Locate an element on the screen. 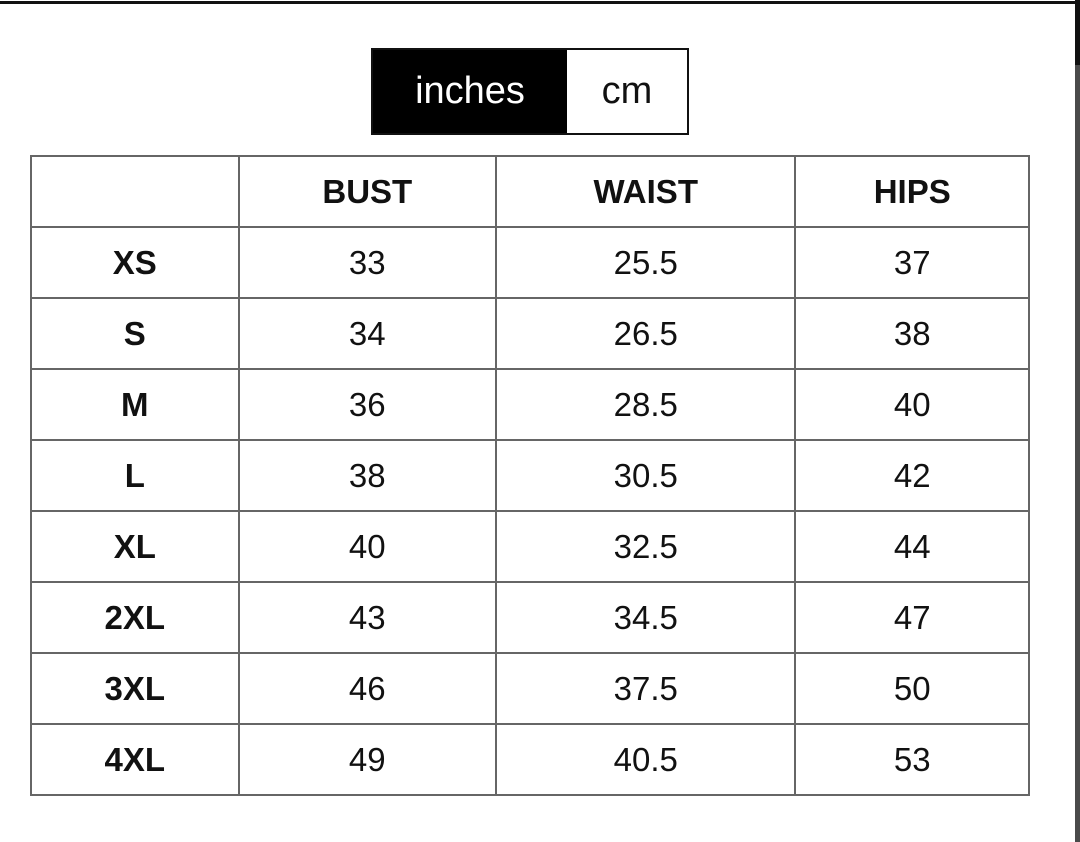 The height and width of the screenshot is (842, 1080). cell-bust: 49 is located at coordinates (367, 759).